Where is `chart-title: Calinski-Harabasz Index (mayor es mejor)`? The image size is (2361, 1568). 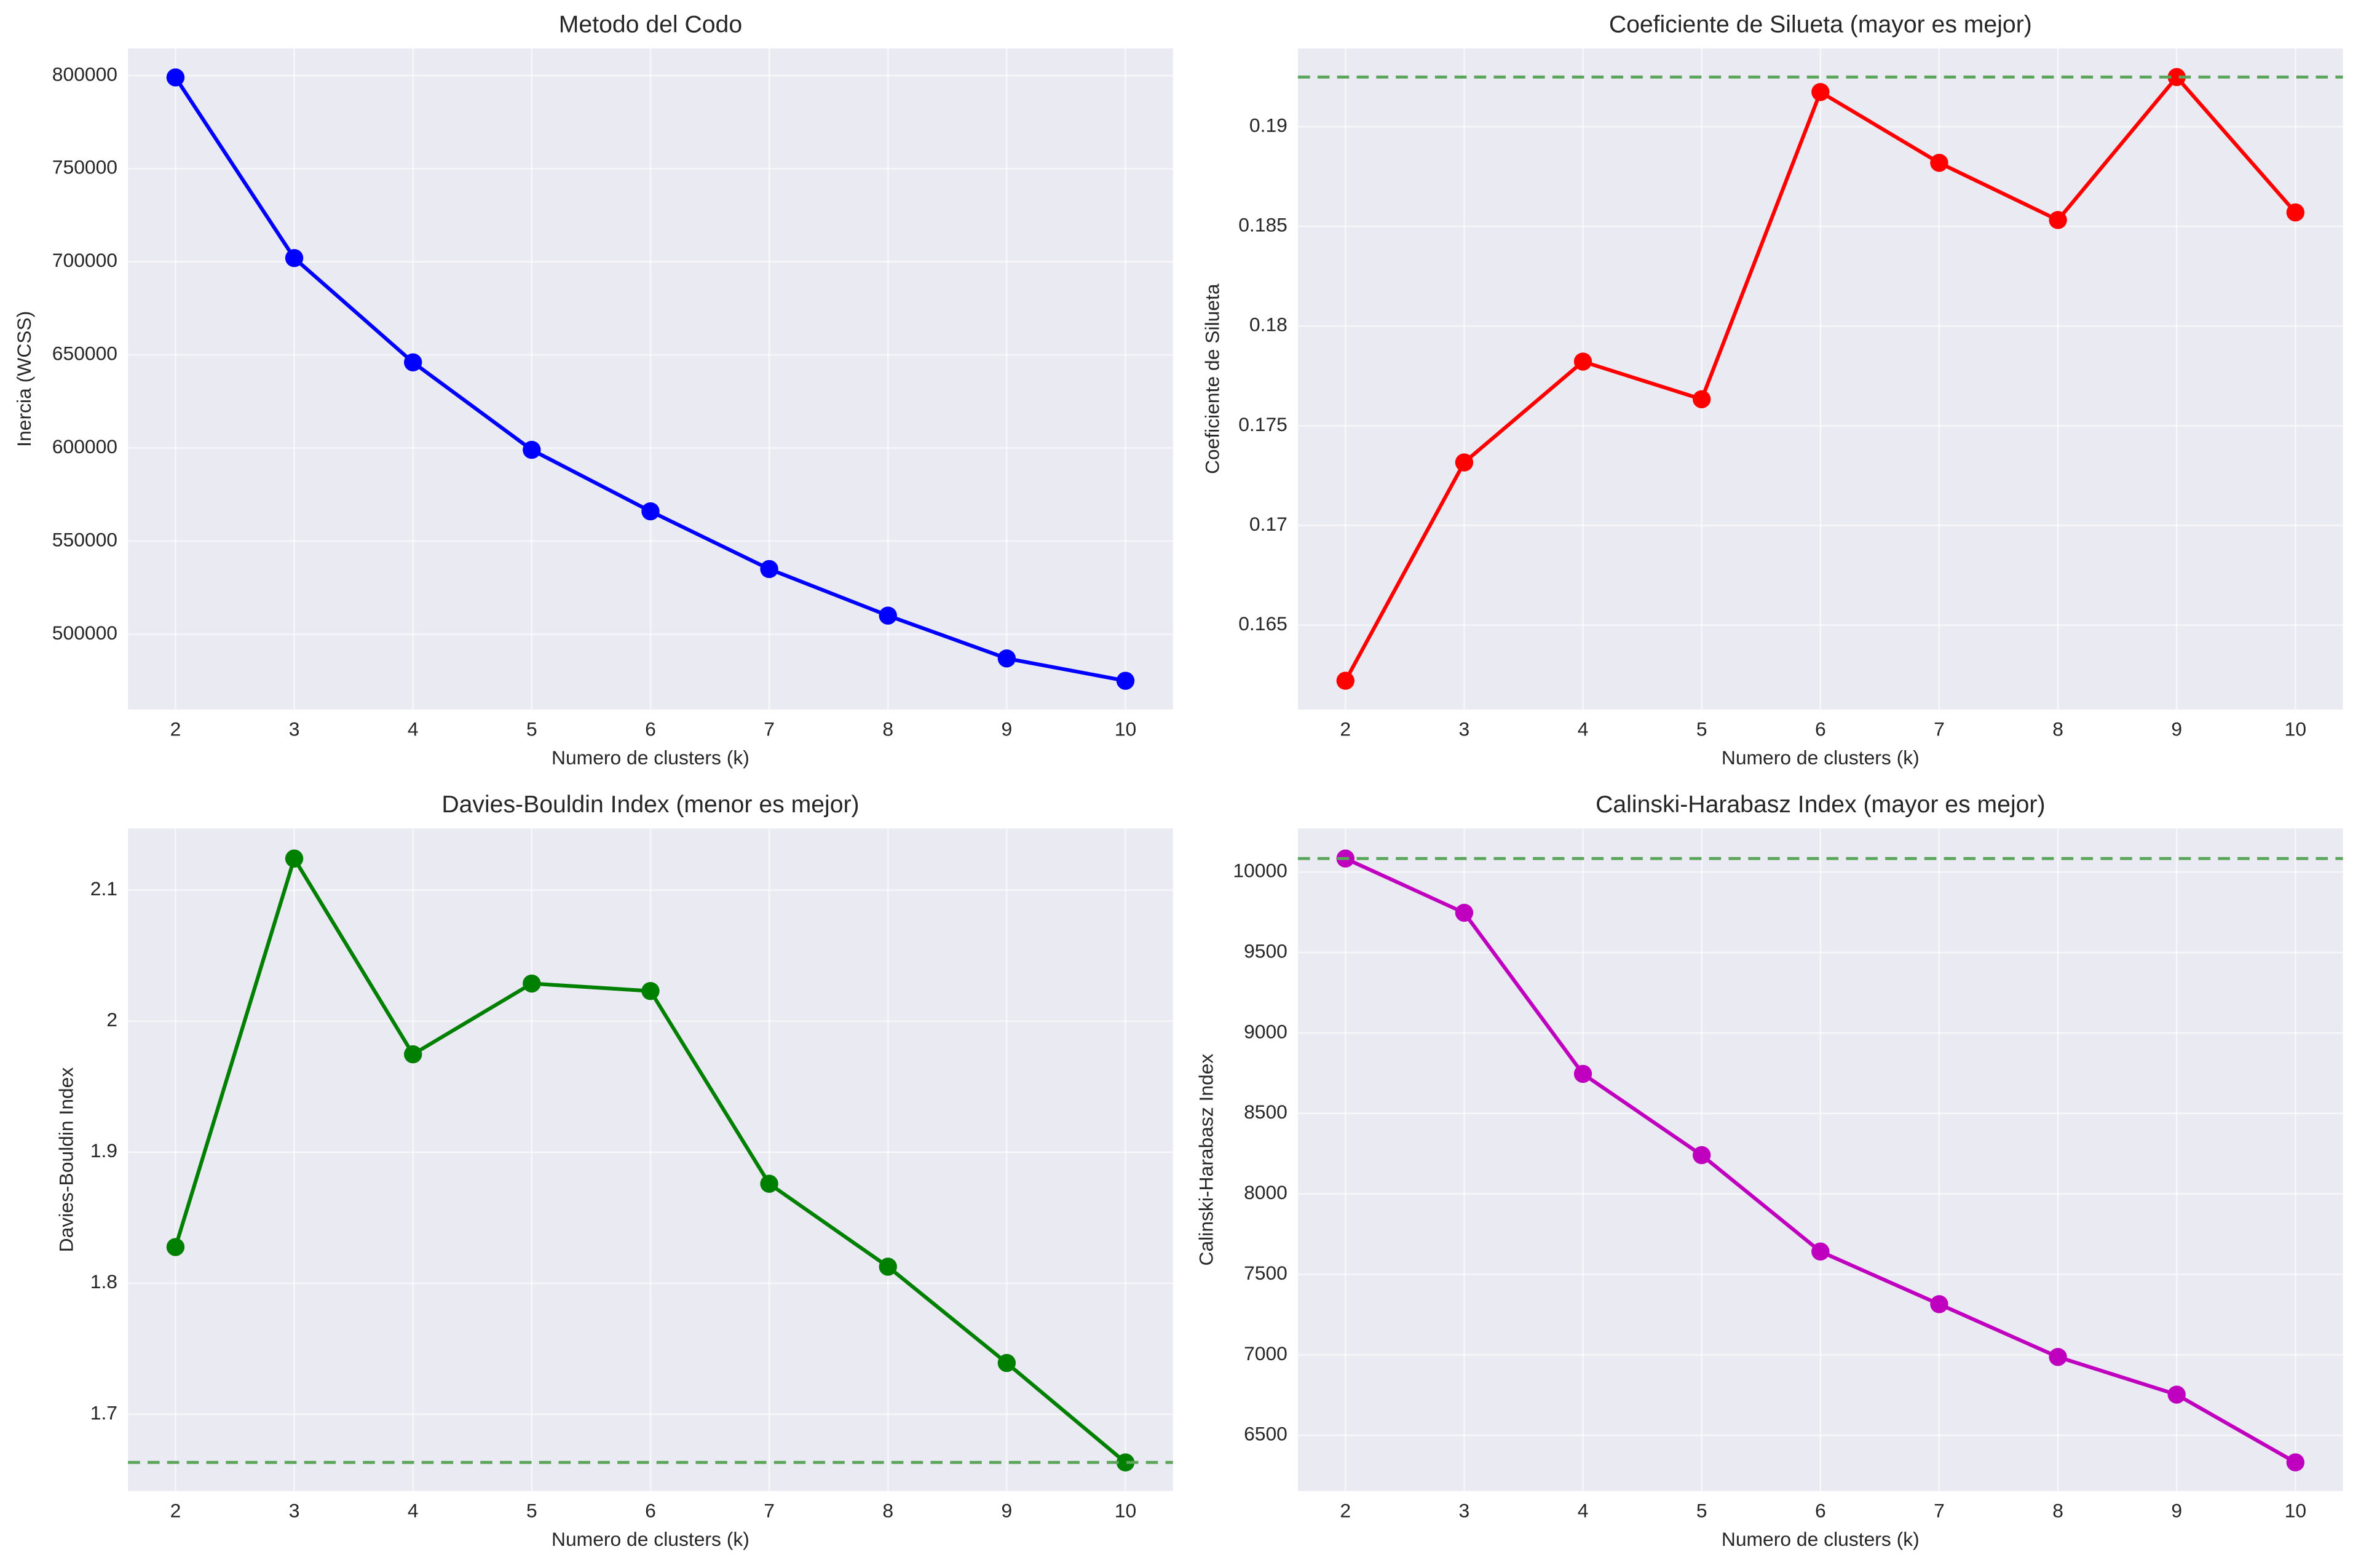
chart-title: Calinski-Harabasz Index (mayor es mejor) is located at coordinates (1820, 804).